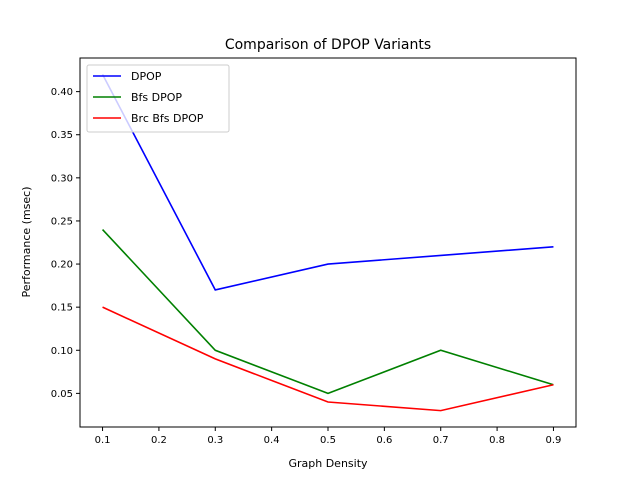  What do you see at coordinates (62, 265) in the screenshot?
I see `y-tick-label: 0.20` at bounding box center [62, 265].